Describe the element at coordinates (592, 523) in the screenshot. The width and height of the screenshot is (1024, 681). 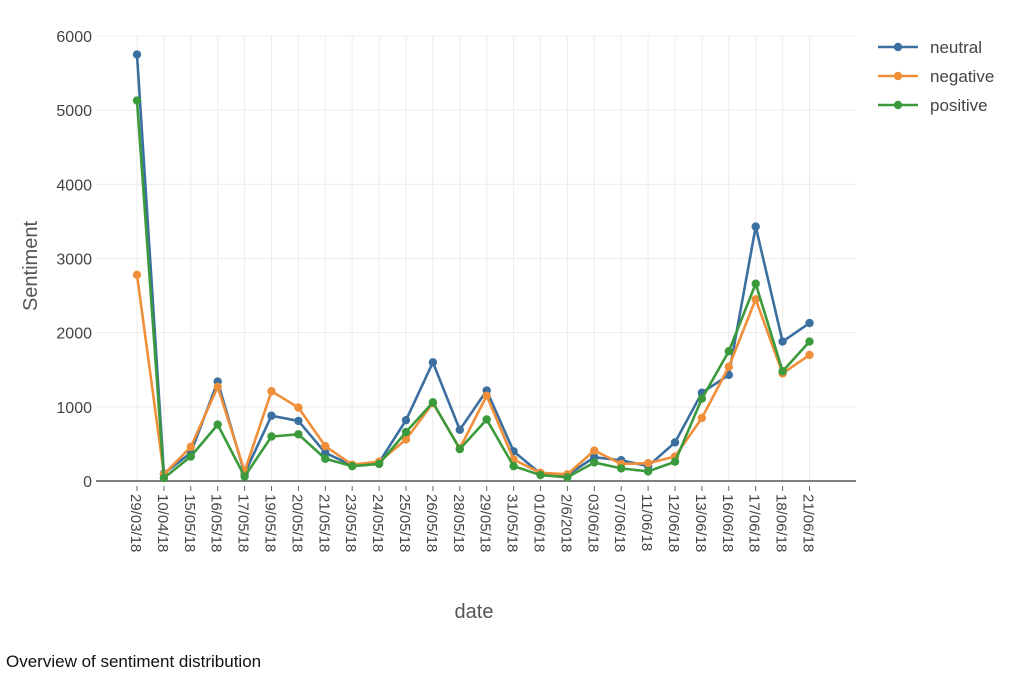
I see `x-tick-label: 03/06/18` at that location.